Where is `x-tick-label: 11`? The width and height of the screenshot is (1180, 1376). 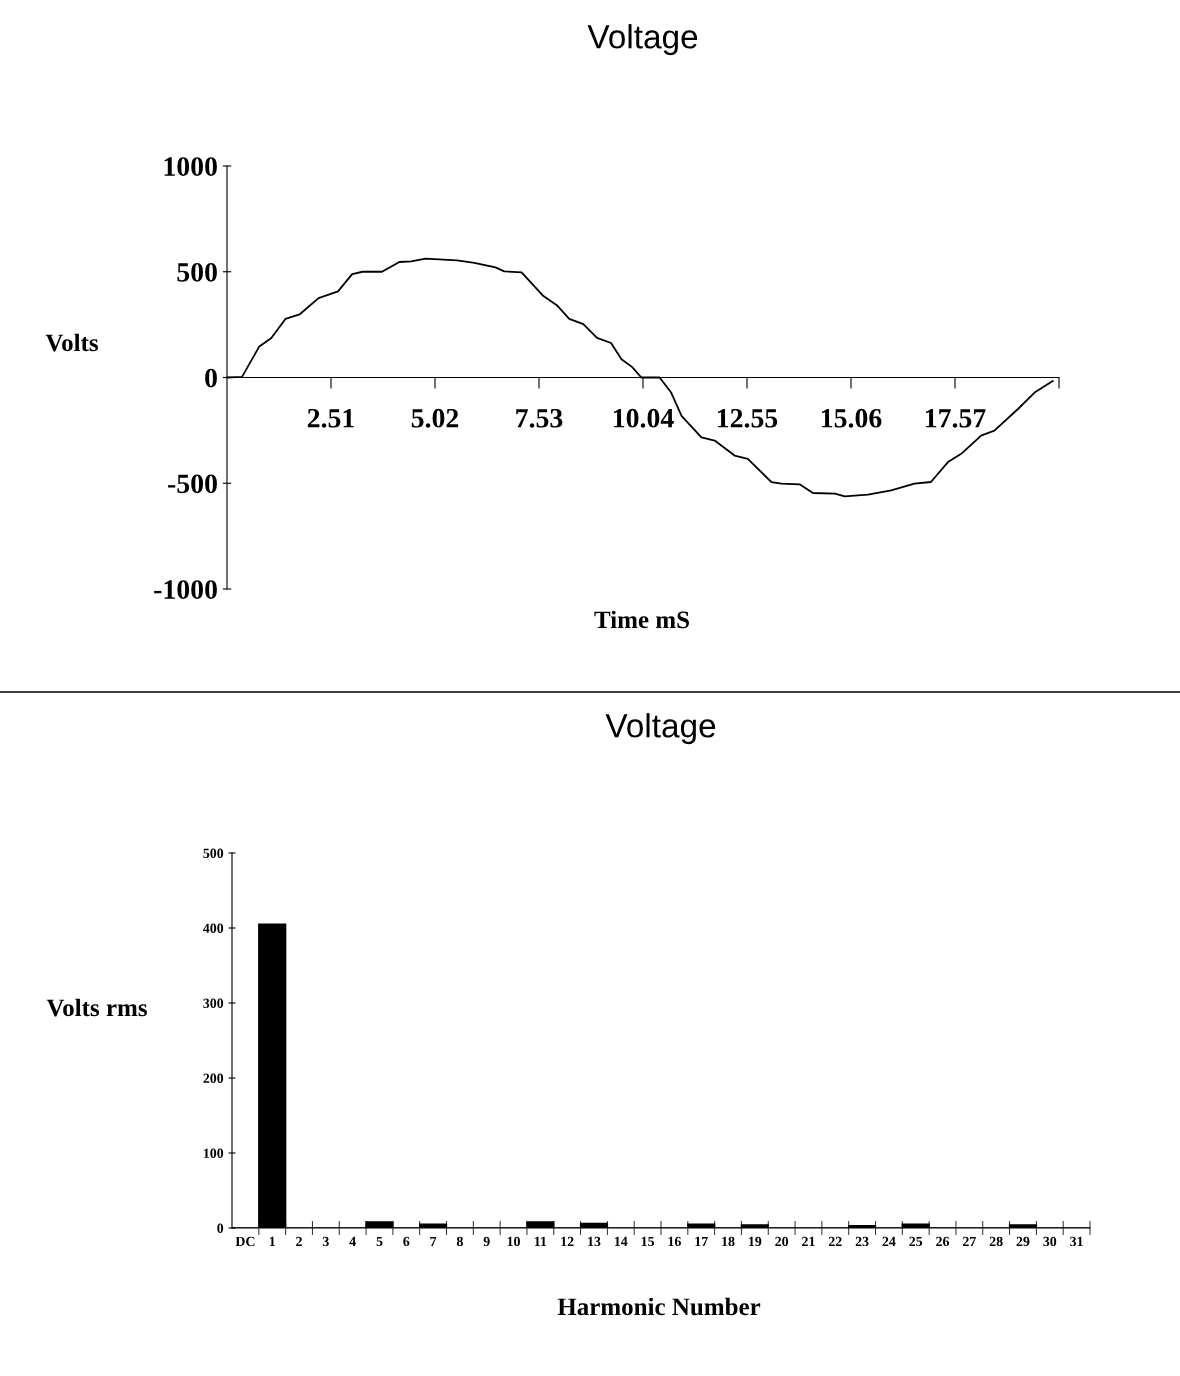
x-tick-label: 11 is located at coordinates (540, 1241).